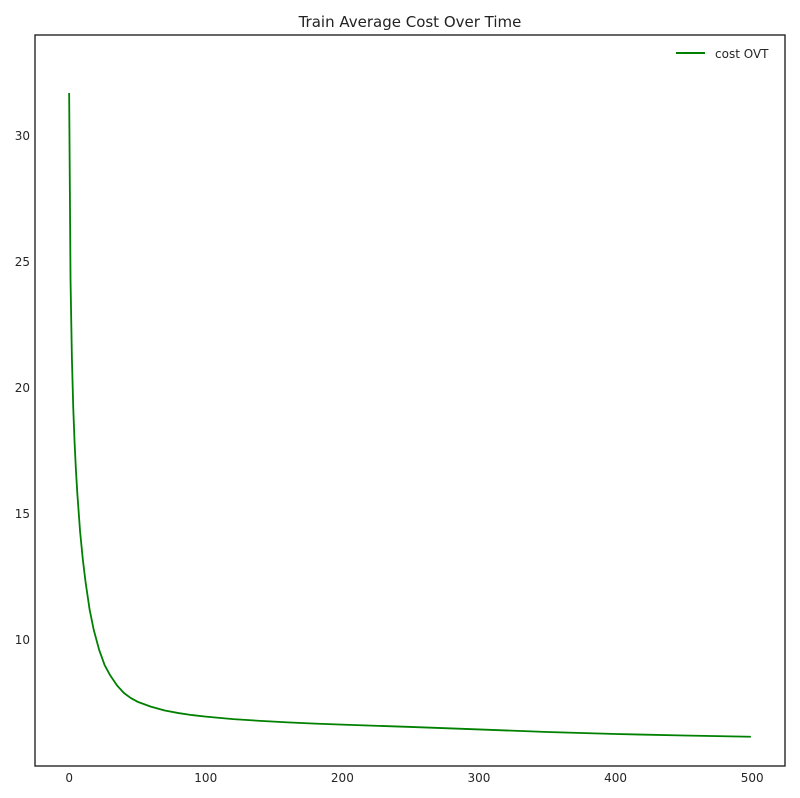 This screenshot has width=800, height=798. I want to click on y-axis-ticks: 10 15 20 25 30, so click(22, 388).